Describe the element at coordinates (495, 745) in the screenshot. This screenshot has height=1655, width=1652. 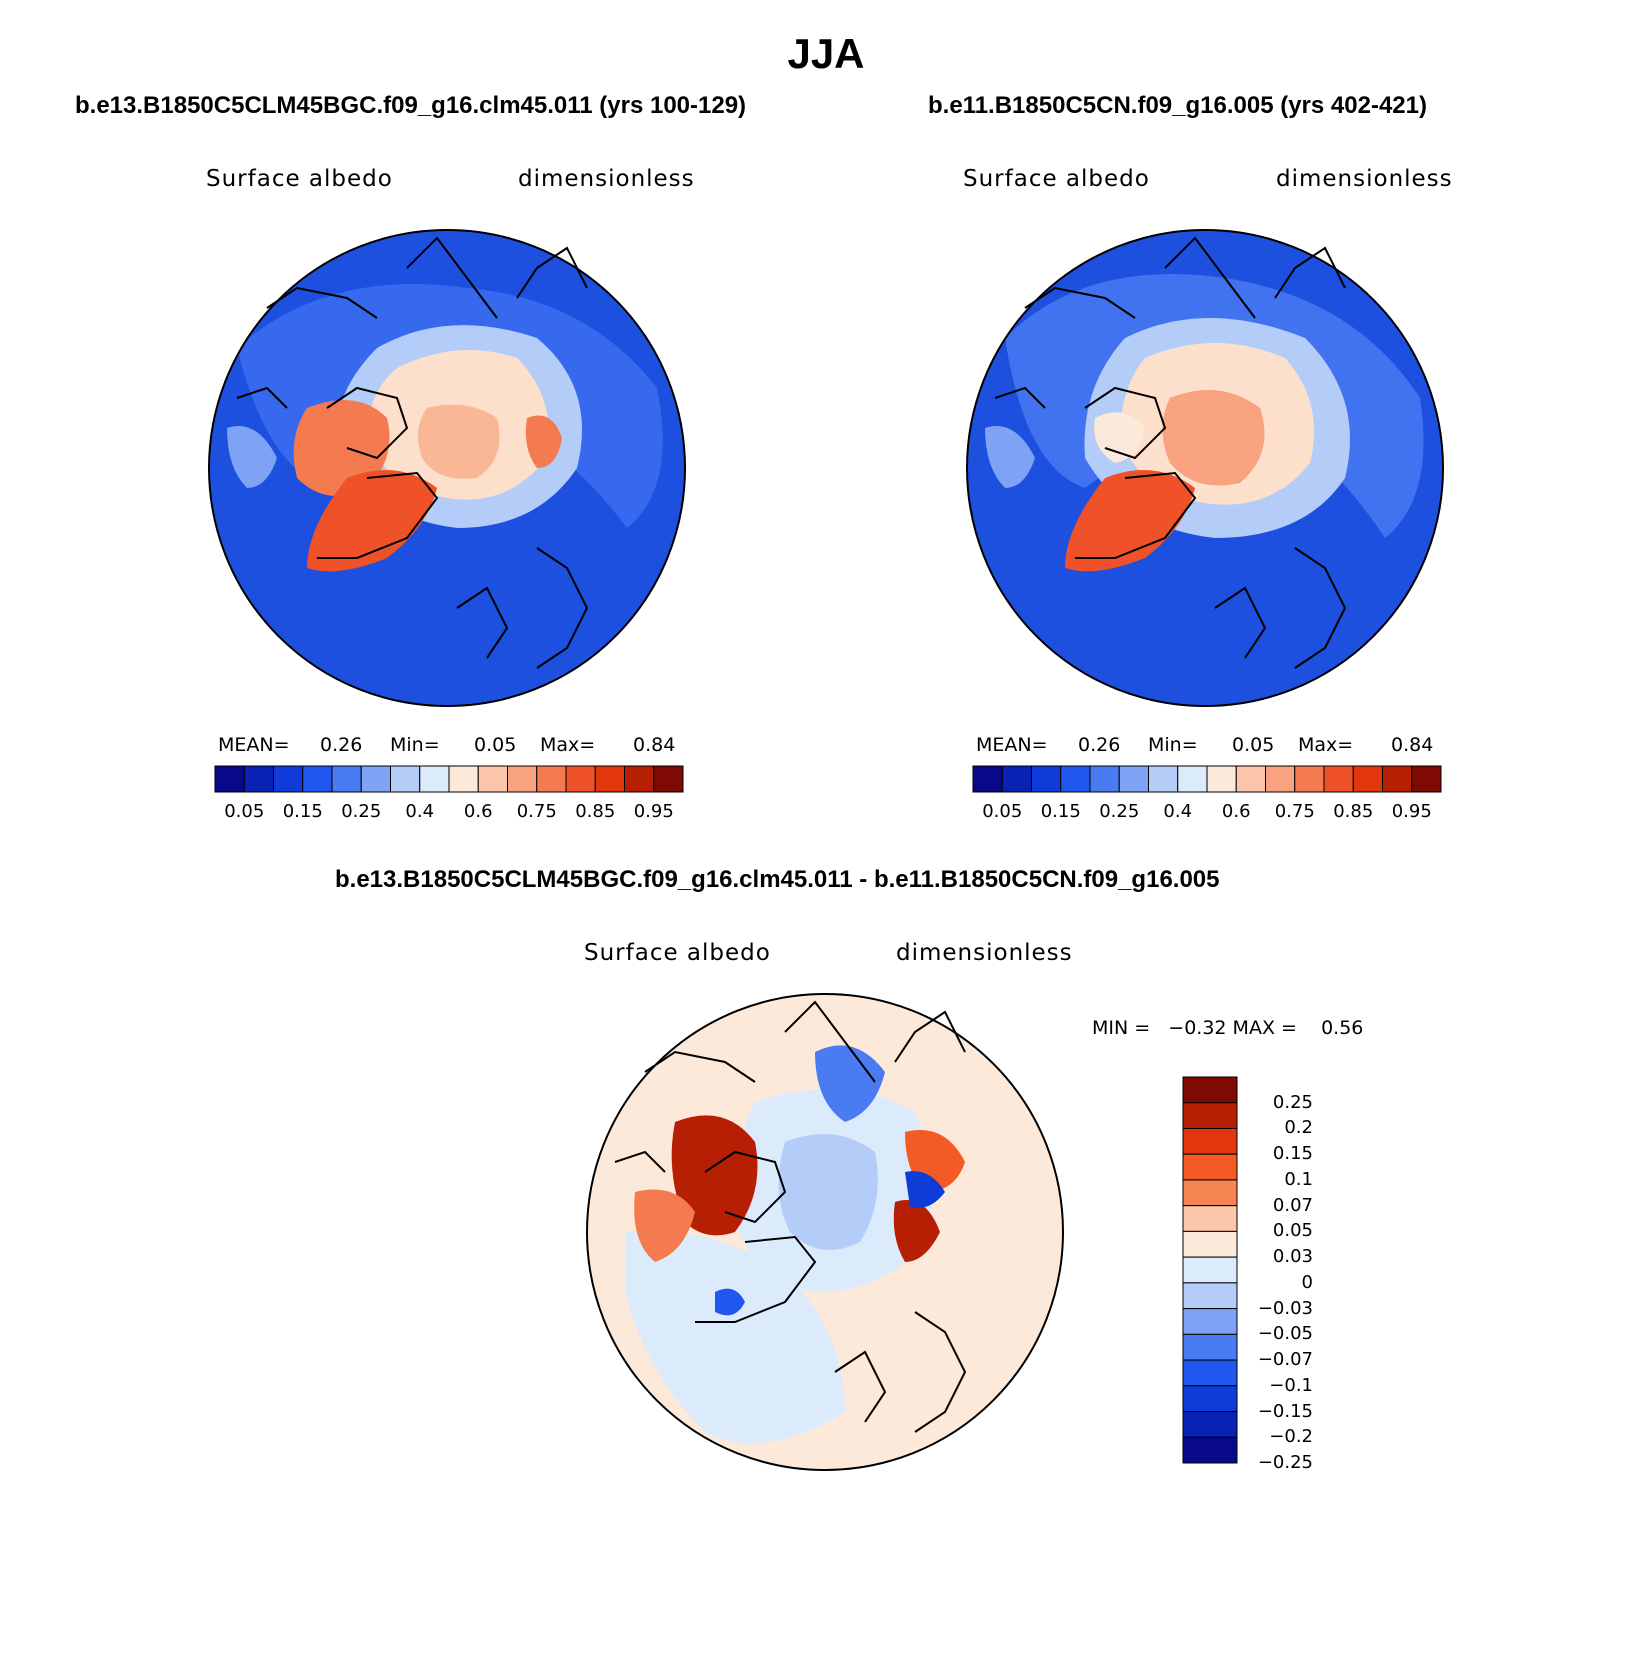
I see `panel1-min-value: 0.05` at that location.